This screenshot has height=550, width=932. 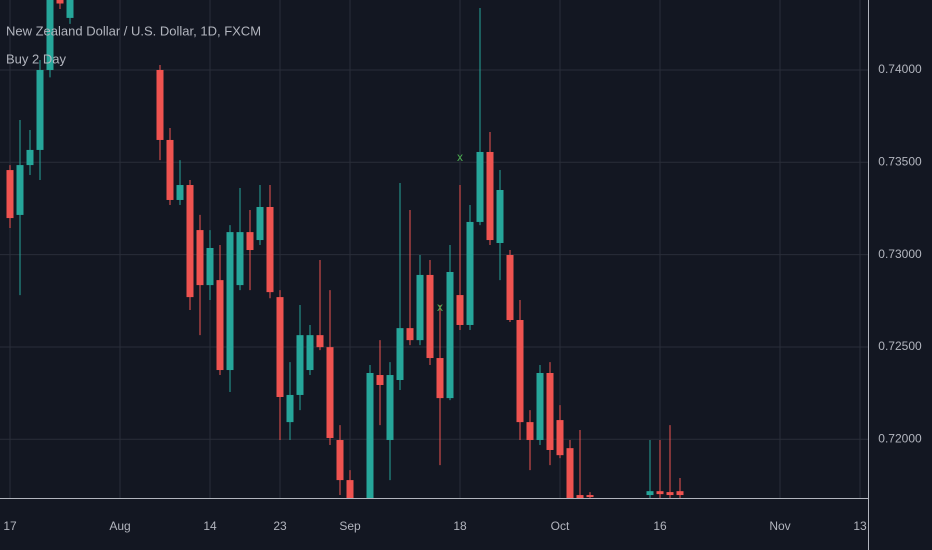 I want to click on x-tick-label: Sep, so click(x=350, y=526).